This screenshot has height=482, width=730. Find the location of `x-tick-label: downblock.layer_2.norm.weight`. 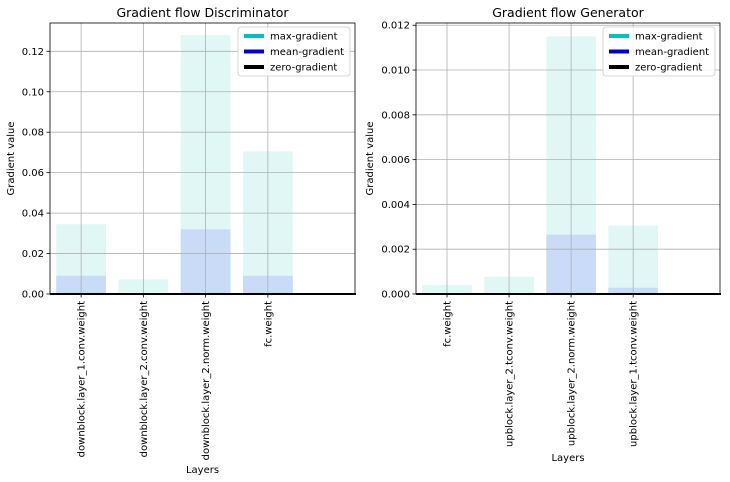

x-tick-label: downblock.layer_2.norm.weight is located at coordinates (206, 380).